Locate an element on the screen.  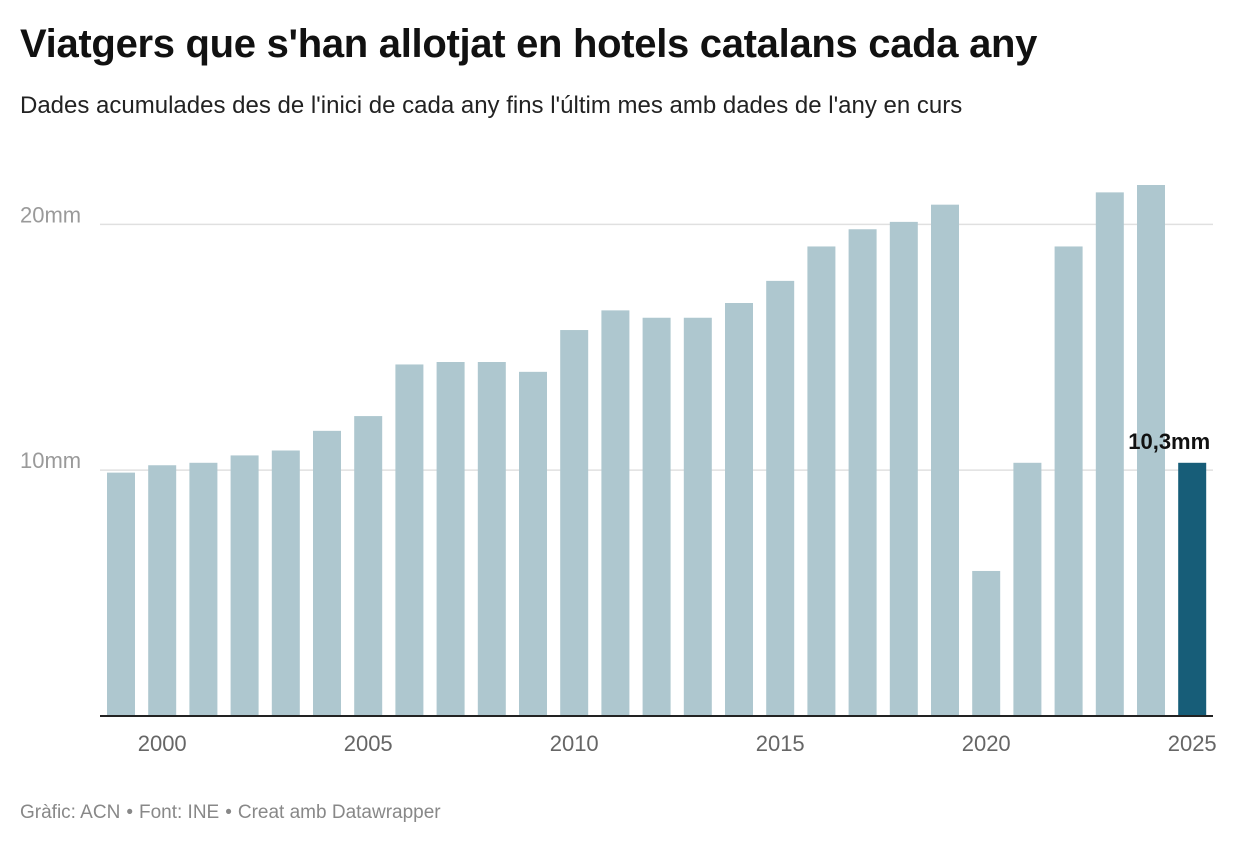
bar-highlighted is located at coordinates (1192, 589).